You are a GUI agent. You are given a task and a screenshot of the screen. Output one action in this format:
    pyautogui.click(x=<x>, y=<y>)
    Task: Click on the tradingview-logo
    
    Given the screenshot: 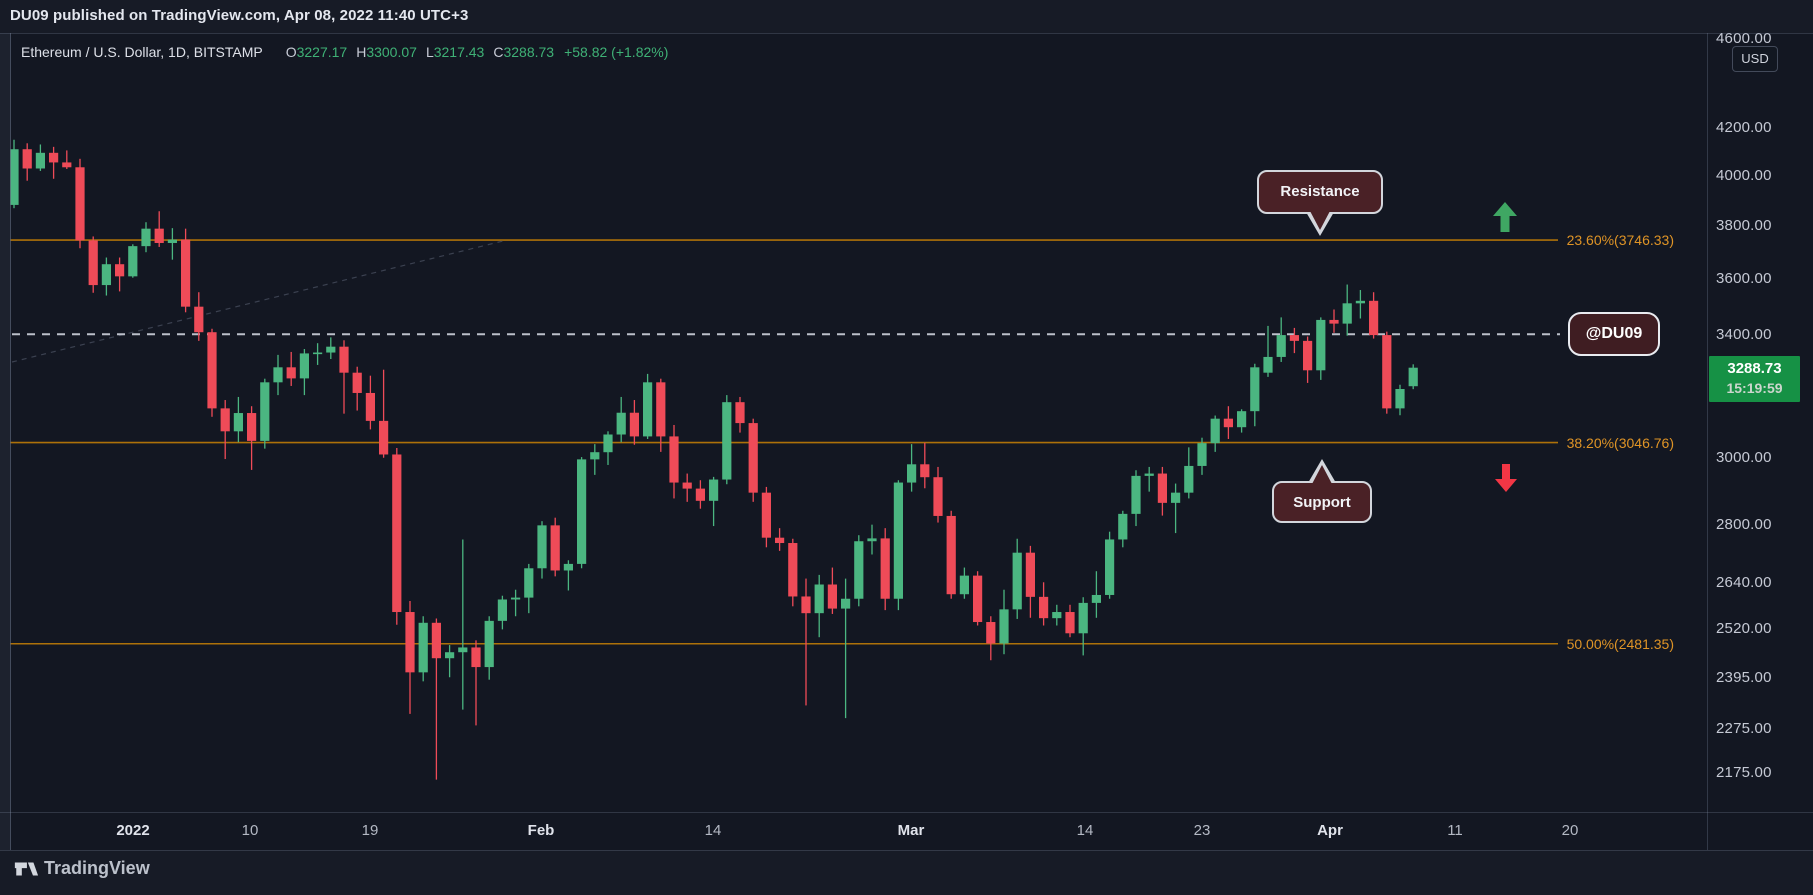 What is the action you would take?
    pyautogui.click(x=26, y=871)
    